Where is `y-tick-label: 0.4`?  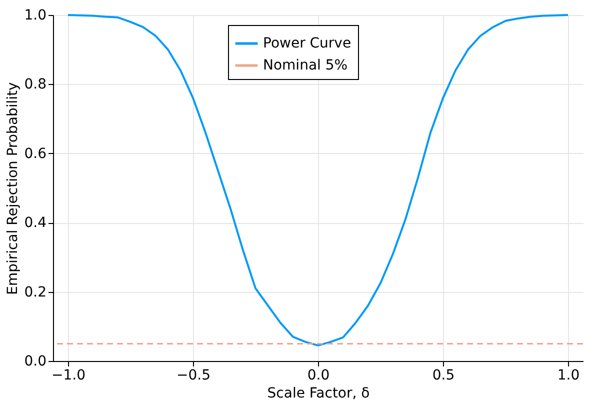
y-tick-label: 0.4 is located at coordinates (35, 223).